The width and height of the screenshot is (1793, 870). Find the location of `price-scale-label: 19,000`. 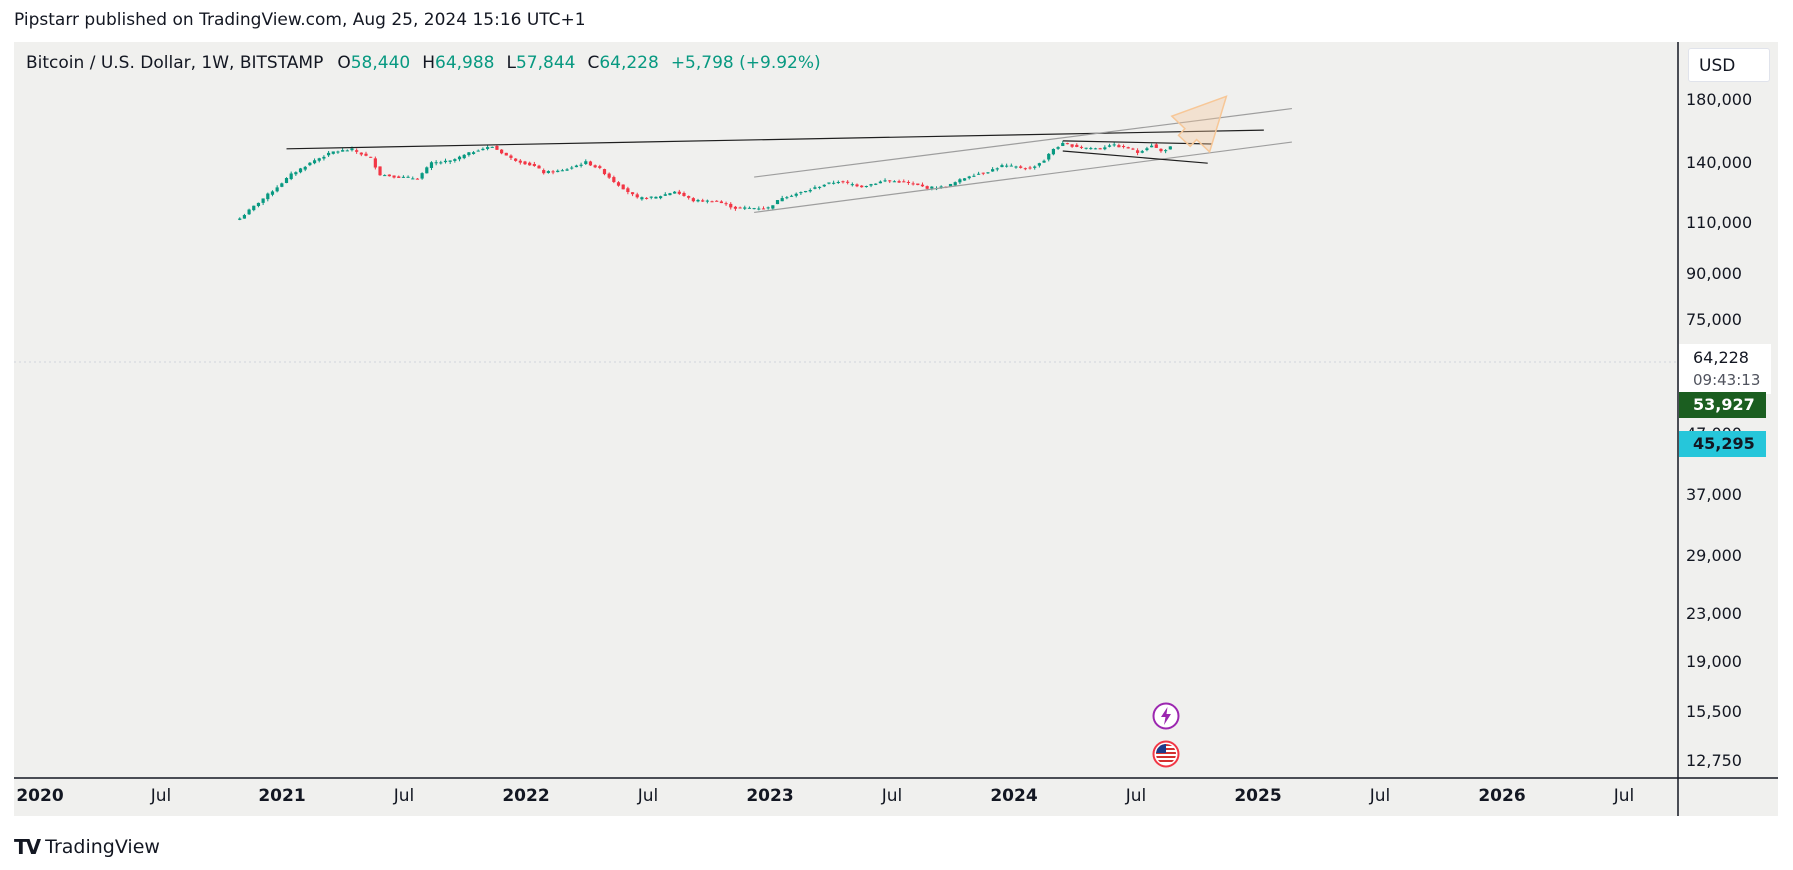

price-scale-label: 19,000 is located at coordinates (1714, 661).